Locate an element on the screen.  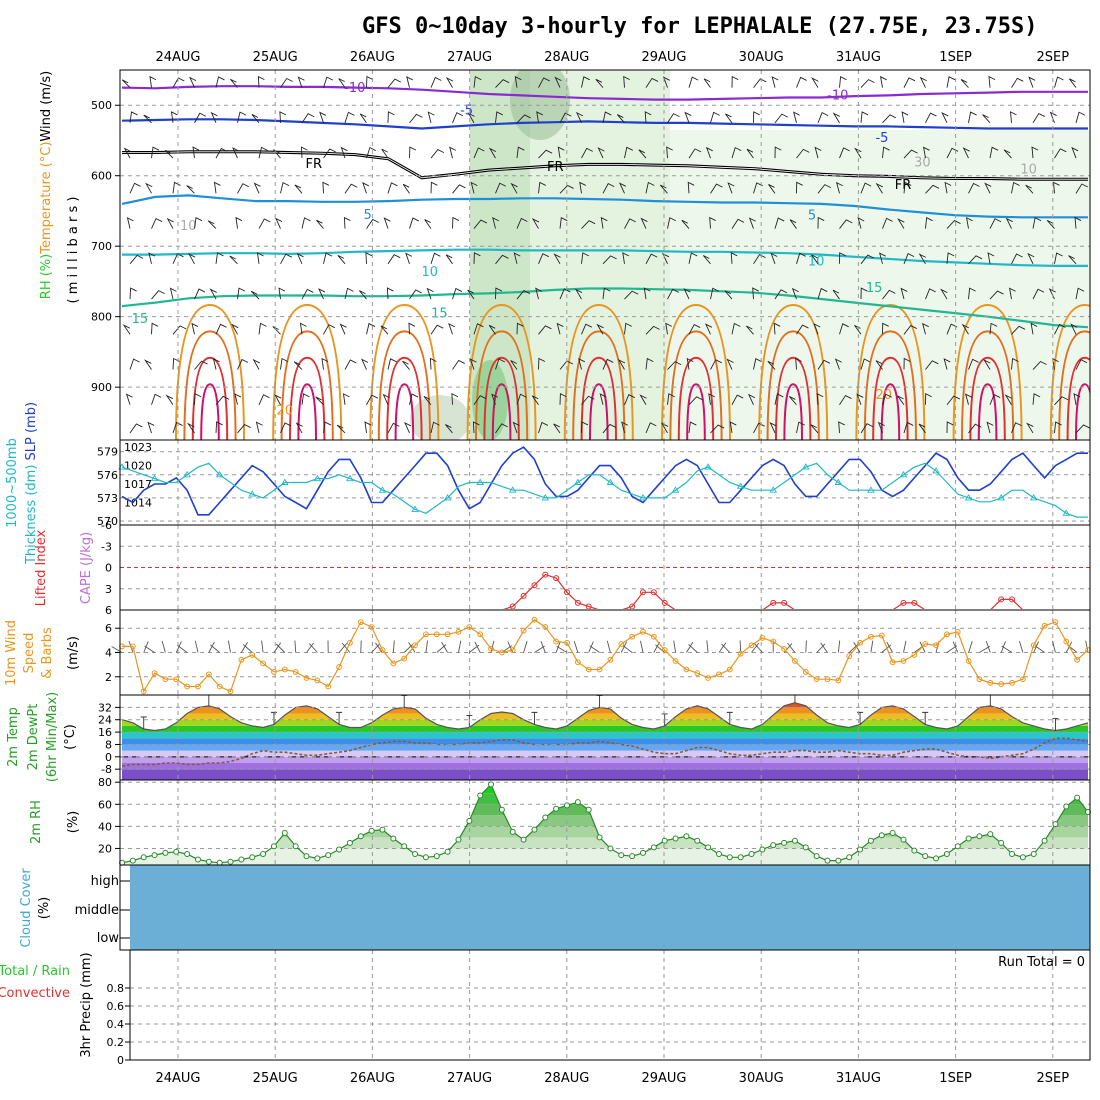
date-label-top: 28AUG is located at coordinates (566, 57).